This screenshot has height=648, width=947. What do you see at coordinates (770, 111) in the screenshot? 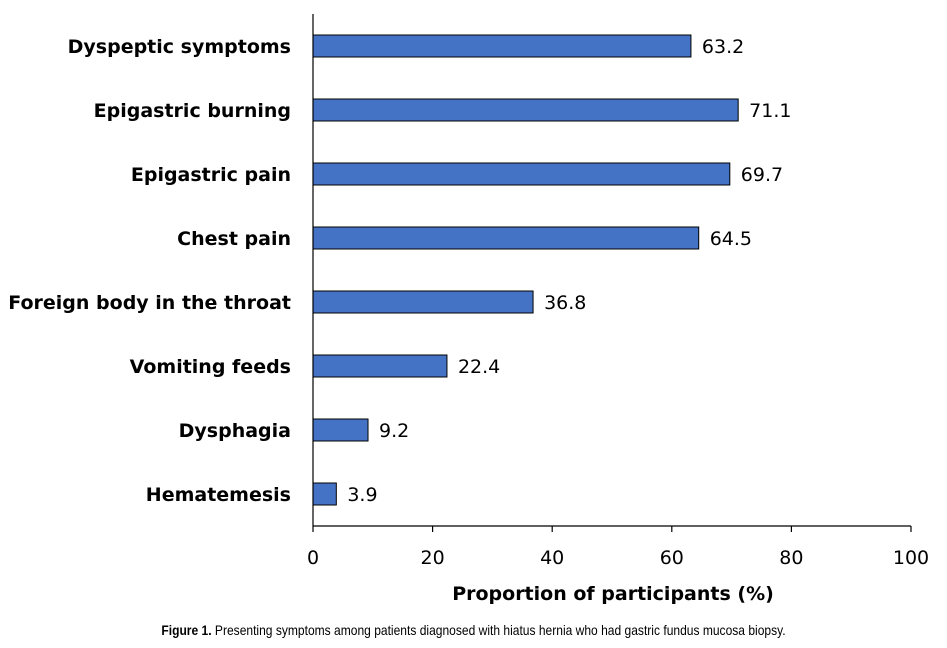
I see `value-label: 71.1` at bounding box center [770, 111].